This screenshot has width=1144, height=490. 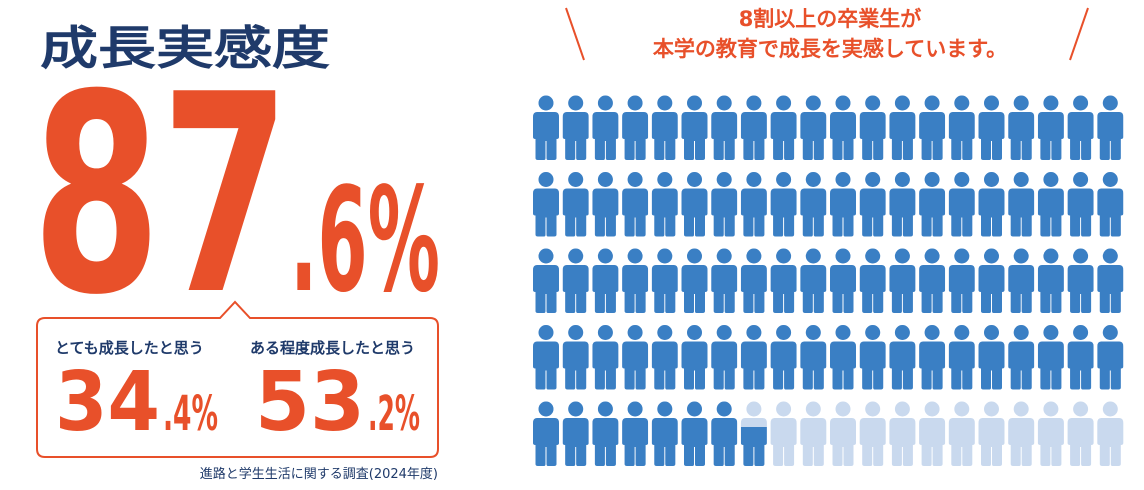 I want to click on title: 成長実感度, so click(x=185, y=48).